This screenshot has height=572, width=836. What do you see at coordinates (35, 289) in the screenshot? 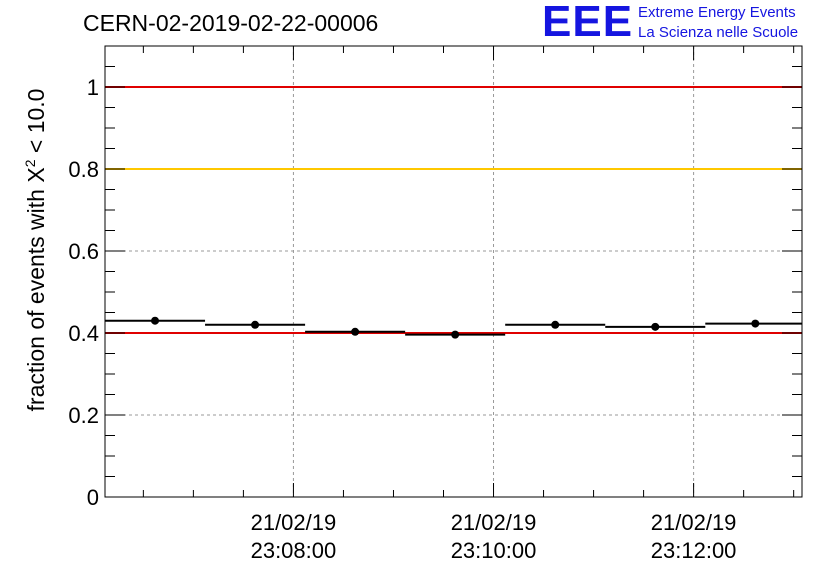
I see `y-axis-label-prefix: fraction of events with X` at bounding box center [35, 289].